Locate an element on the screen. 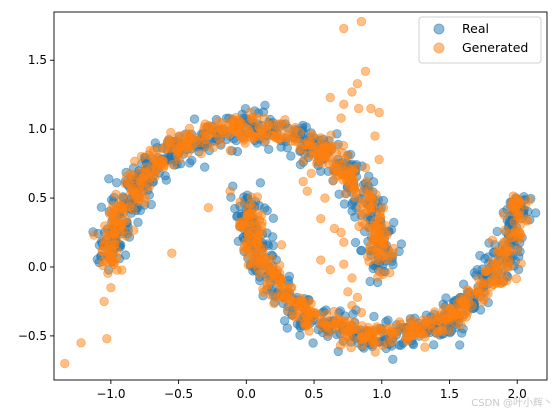 The image size is (559, 413). y-tick-label: 0.0 is located at coordinates (37, 267).